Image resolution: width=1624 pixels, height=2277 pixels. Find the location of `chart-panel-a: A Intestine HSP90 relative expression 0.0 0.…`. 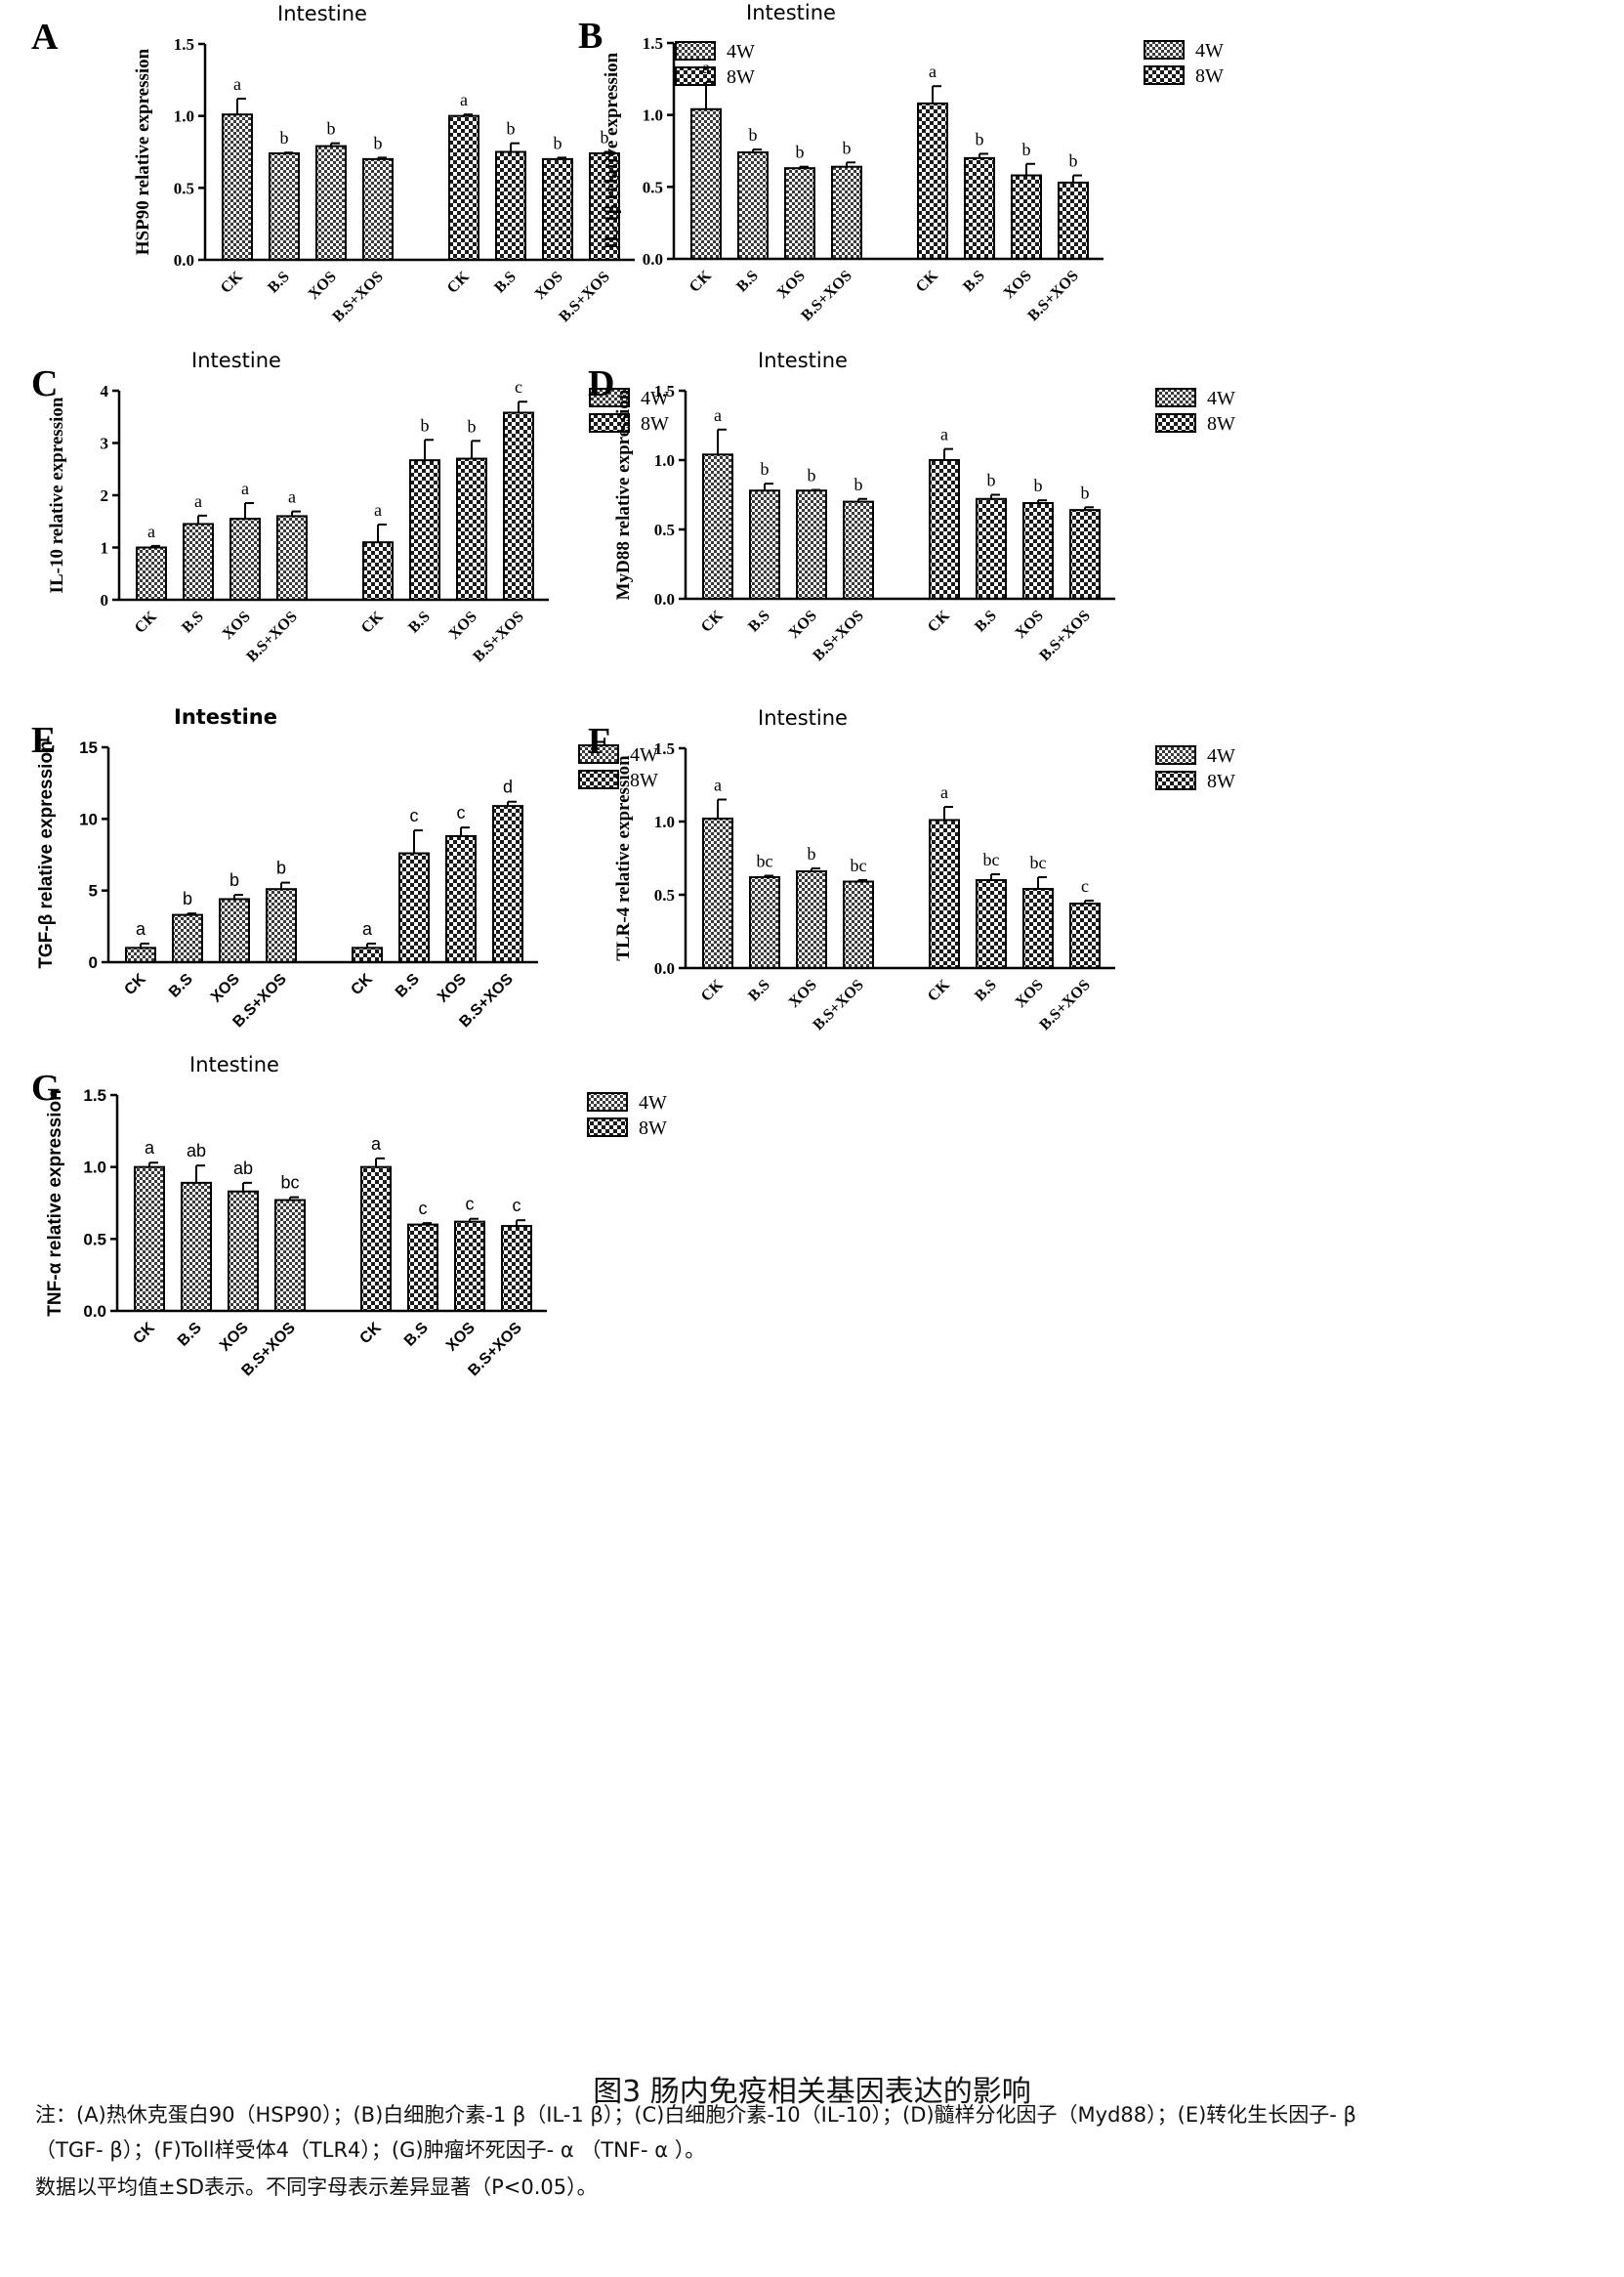

chart-panel-a: A Intestine HSP90 relative expression 0.0 0.… is located at coordinates (411, 254).